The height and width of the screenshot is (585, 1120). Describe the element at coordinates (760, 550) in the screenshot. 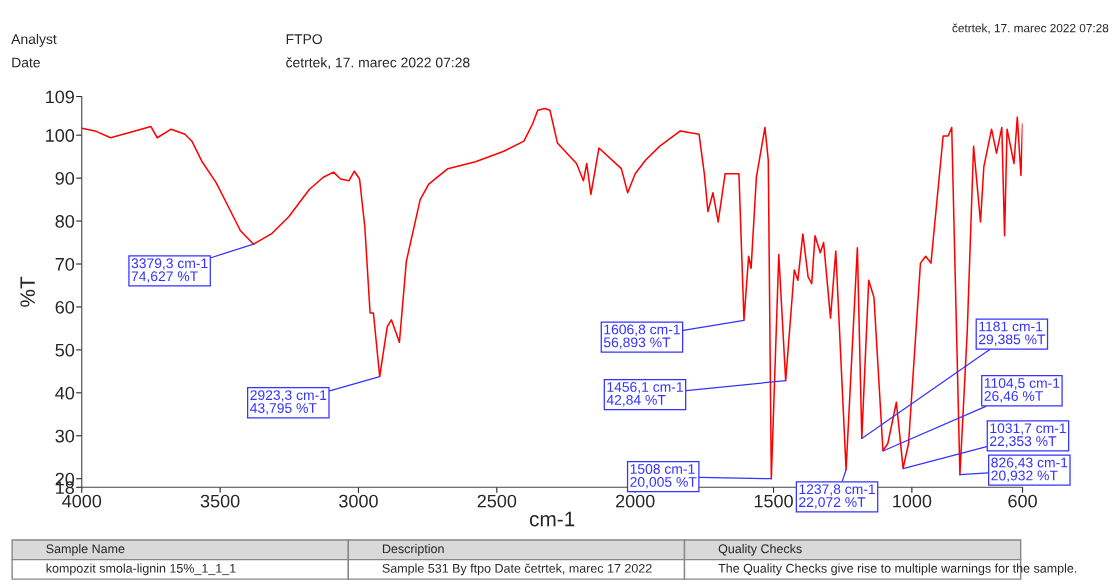

I see `text: Quality Checks` at that location.